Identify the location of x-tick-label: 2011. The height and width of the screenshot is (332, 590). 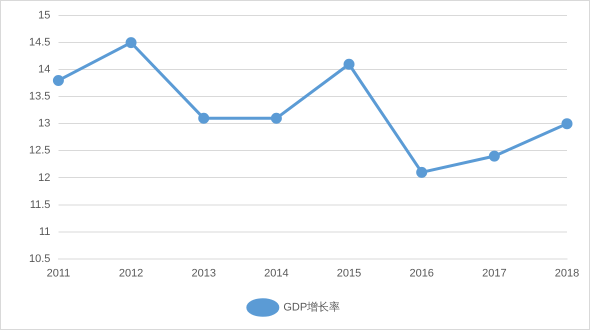
(58, 273).